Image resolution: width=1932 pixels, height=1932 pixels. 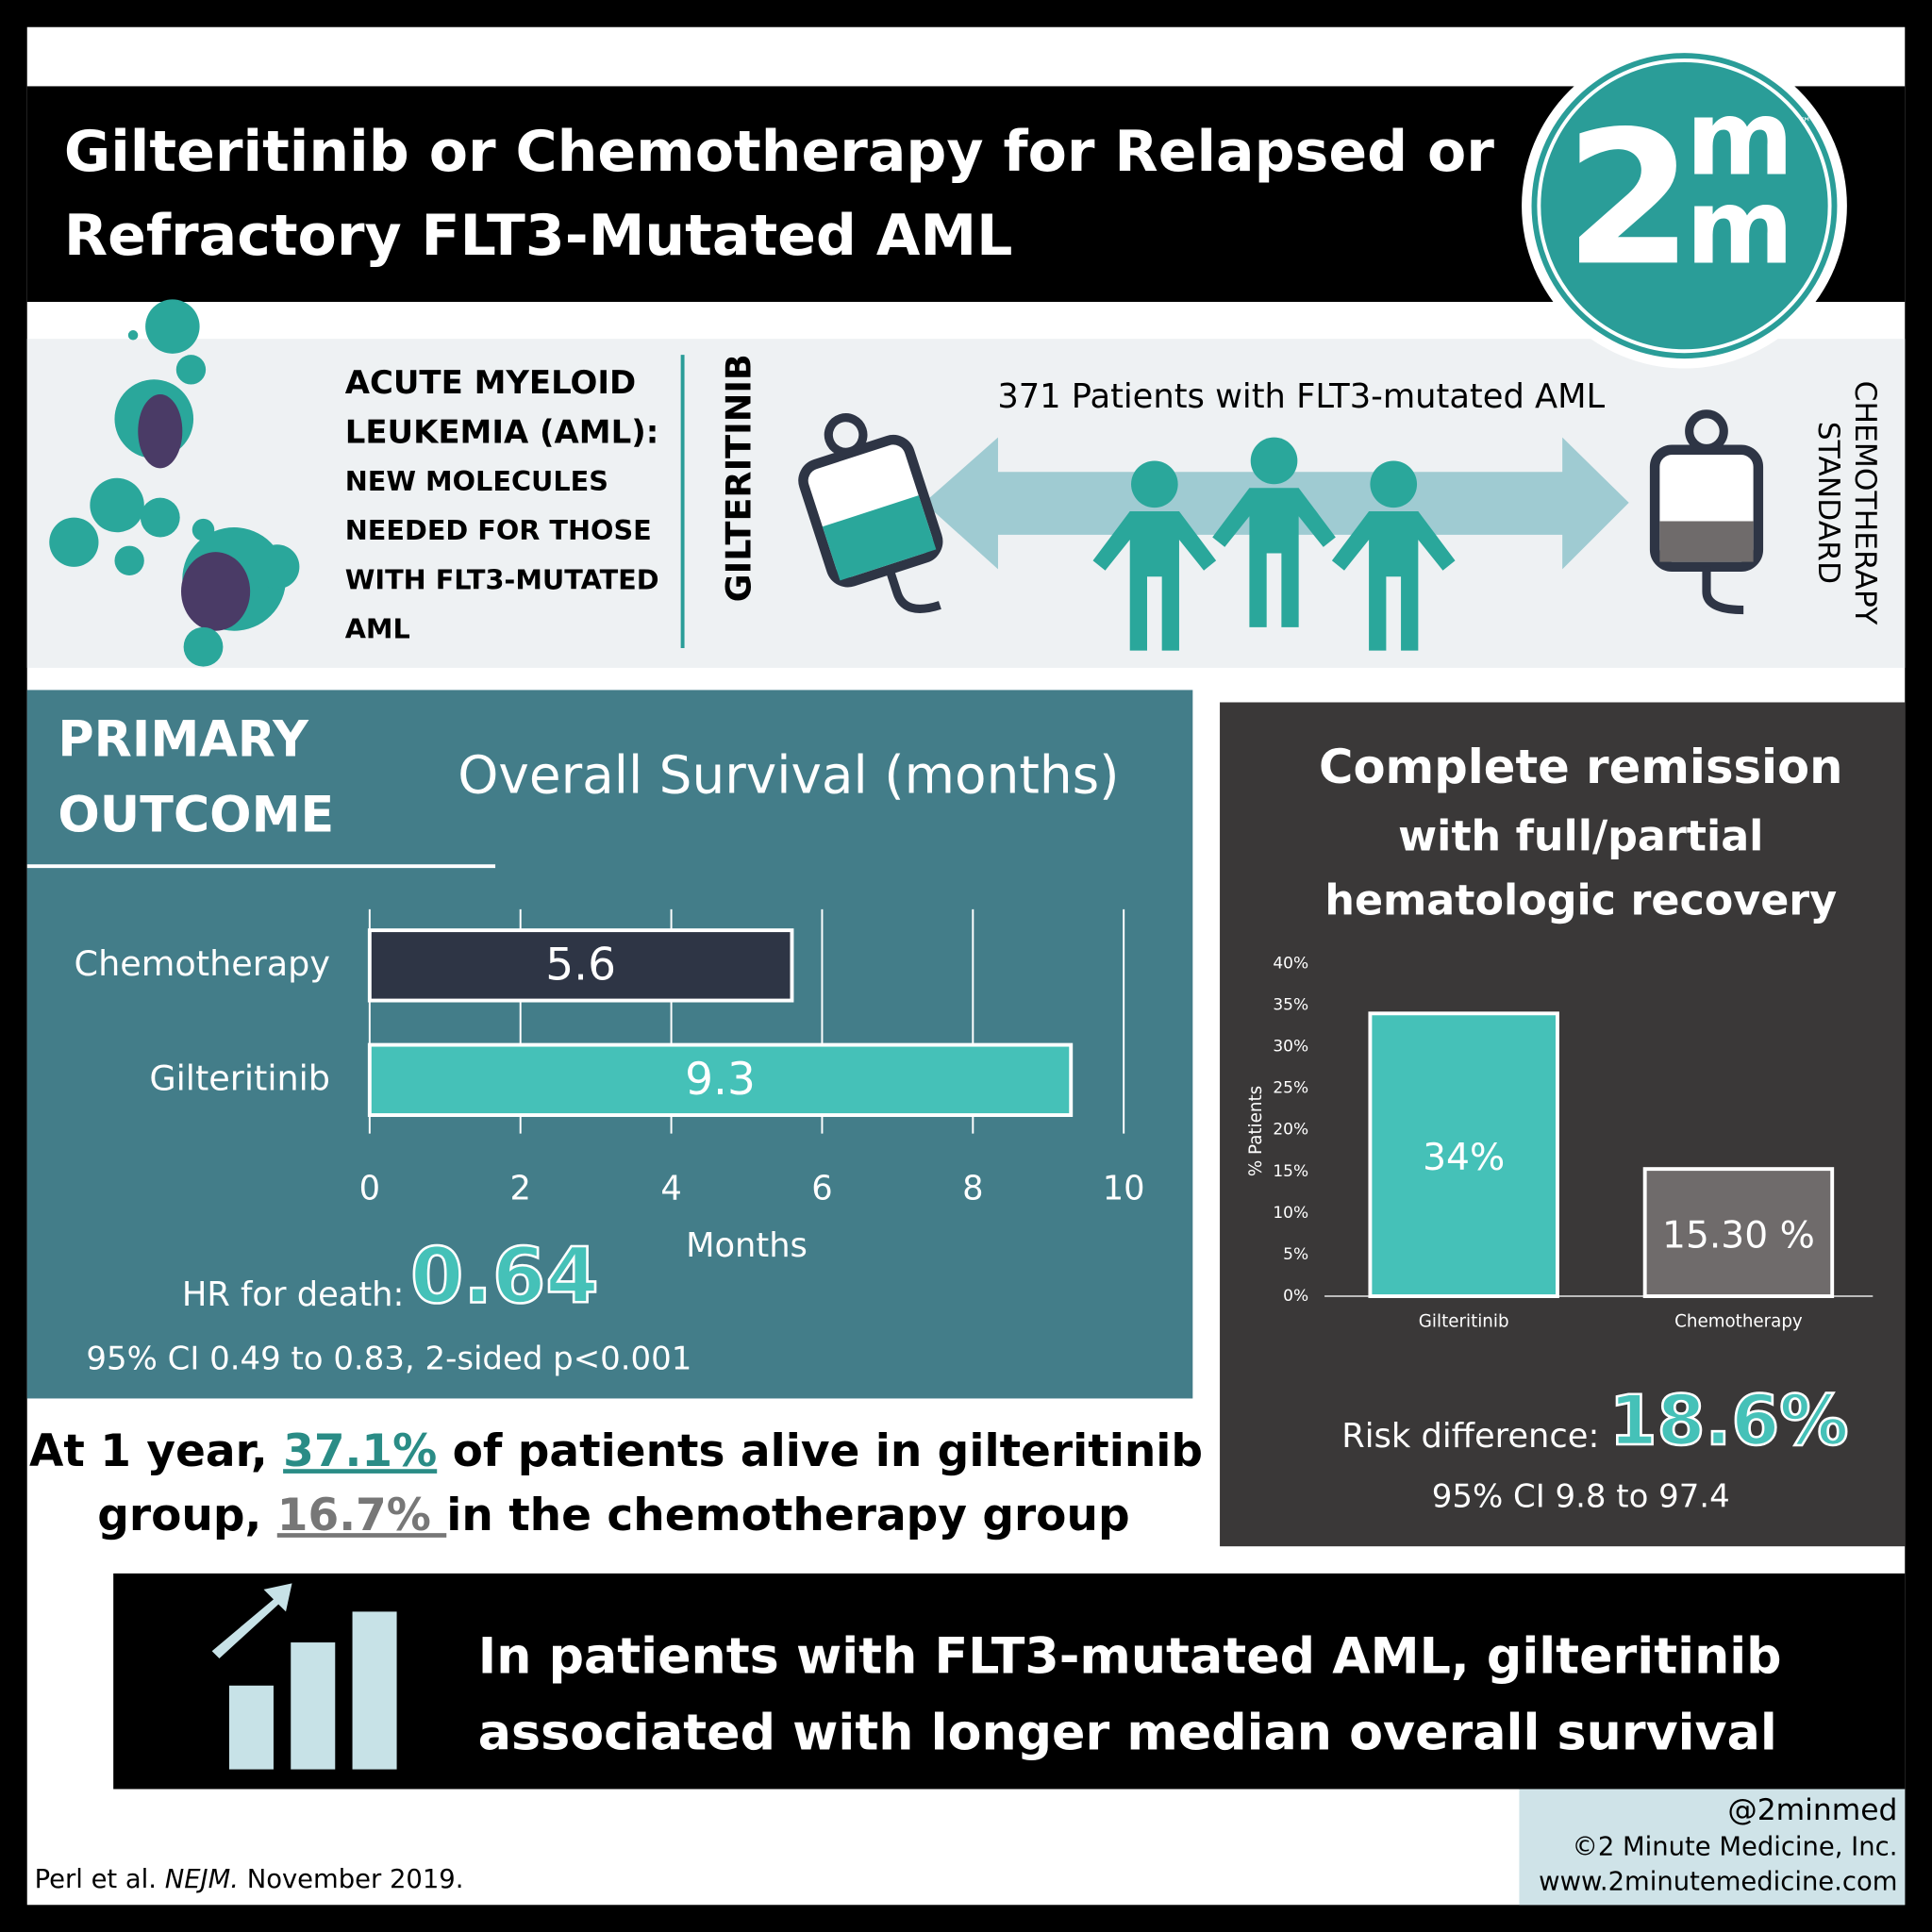 I want to click on x-tick-label: 0, so click(x=369, y=1189).